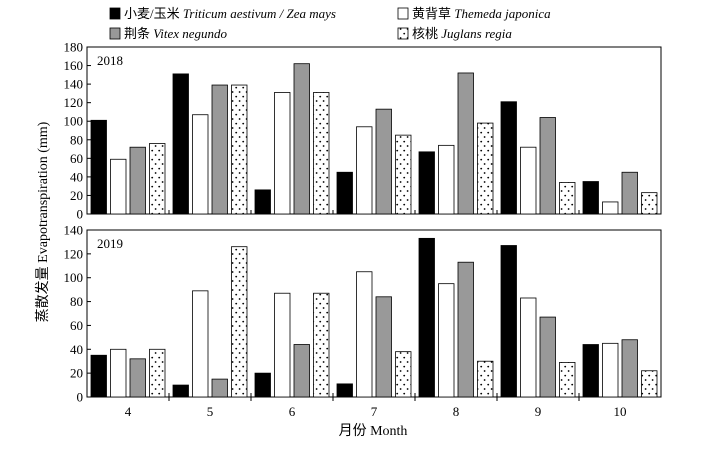 Image resolution: width=706 pixels, height=449 pixels. What do you see at coordinates (259, 13) in the screenshot?
I see `legend-latin-wheat-maize: Triticum aestivum / Zea mays` at bounding box center [259, 13].